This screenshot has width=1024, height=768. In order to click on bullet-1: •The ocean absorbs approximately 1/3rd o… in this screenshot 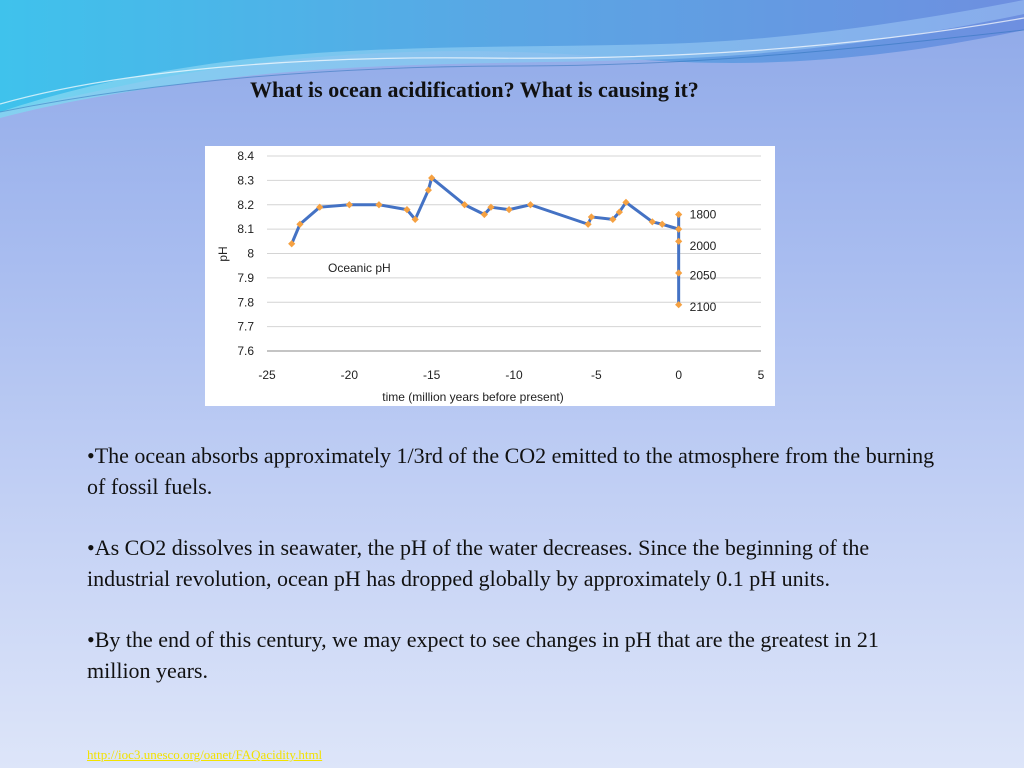, I will do `click(511, 471)`.